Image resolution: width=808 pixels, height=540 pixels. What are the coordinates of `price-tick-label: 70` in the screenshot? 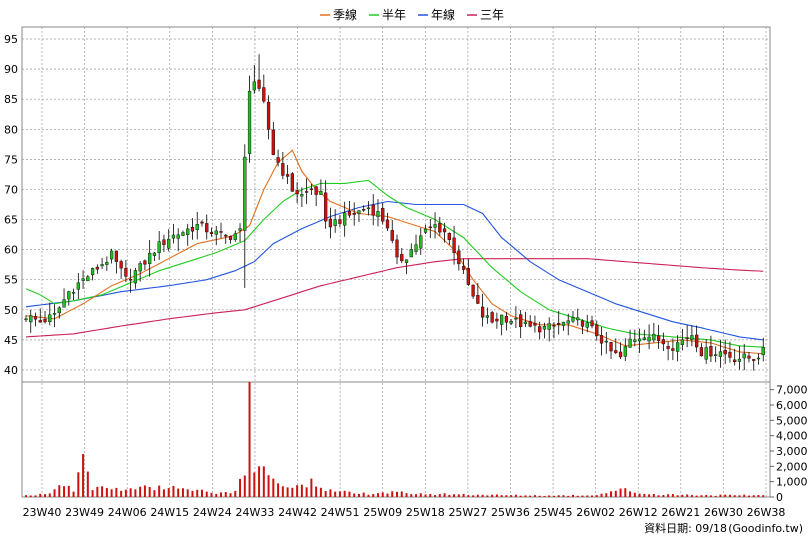 It's located at (11, 189).